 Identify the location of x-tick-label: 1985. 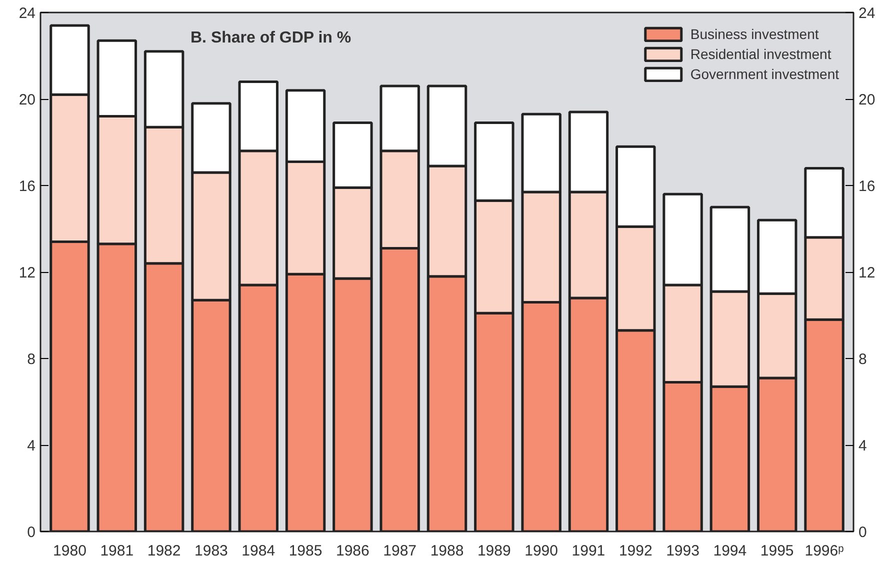
(305, 551).